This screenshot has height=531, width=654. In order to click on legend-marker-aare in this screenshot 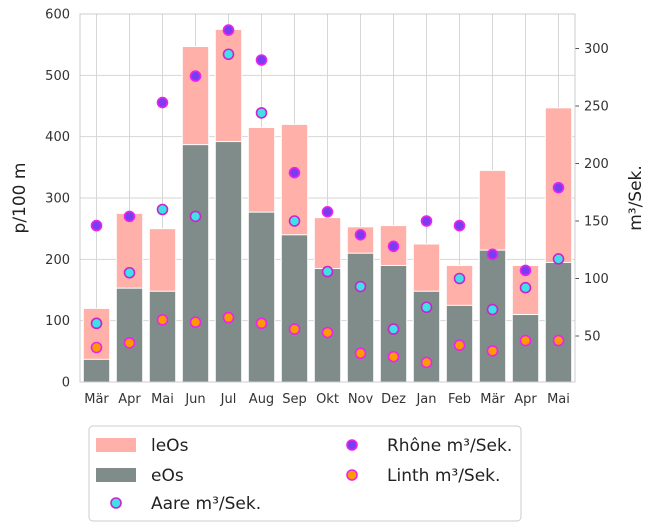, I will do `click(116, 503)`.